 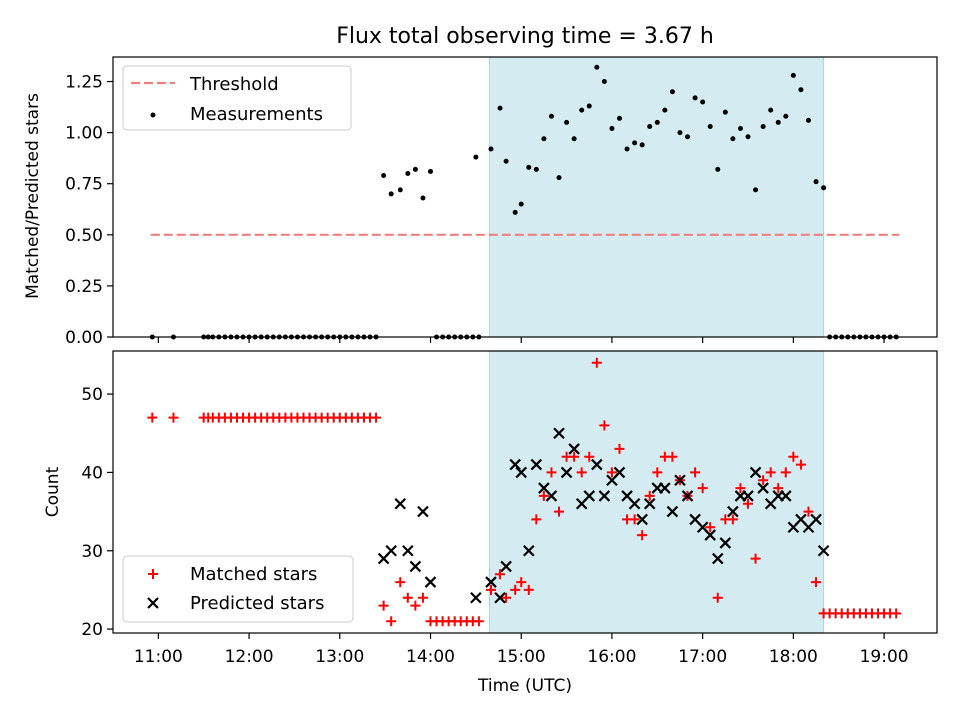 What do you see at coordinates (339, 657) in the screenshot?
I see `x-tick-label: 13:00` at bounding box center [339, 657].